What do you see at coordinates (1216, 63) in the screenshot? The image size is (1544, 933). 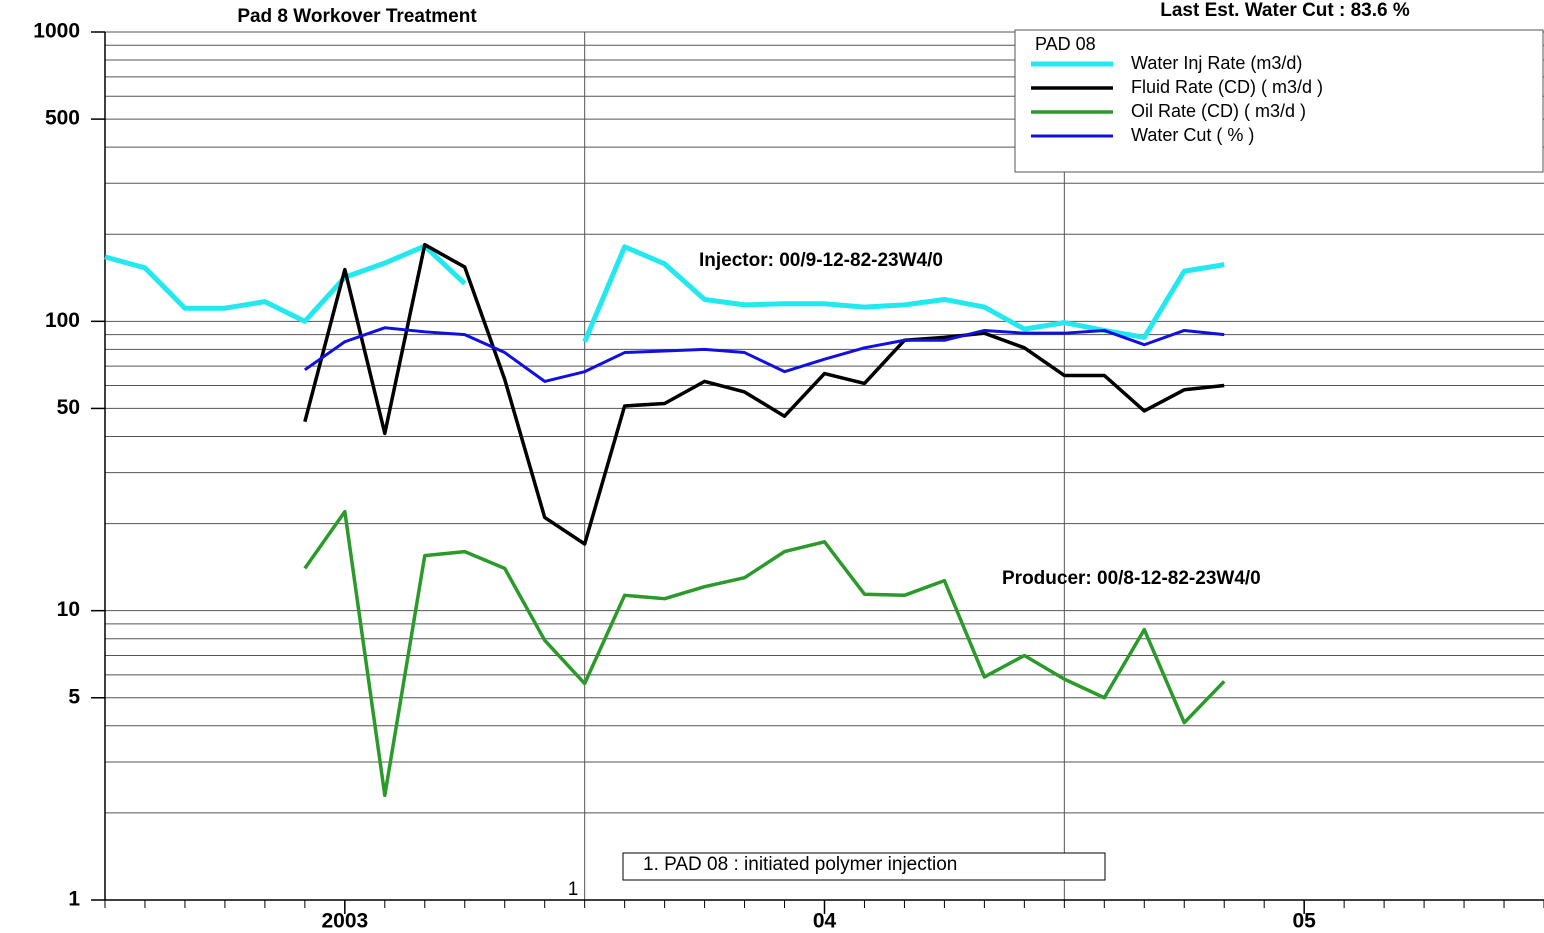 I see `legend-label: Water Inj Rate (m3/d)` at bounding box center [1216, 63].